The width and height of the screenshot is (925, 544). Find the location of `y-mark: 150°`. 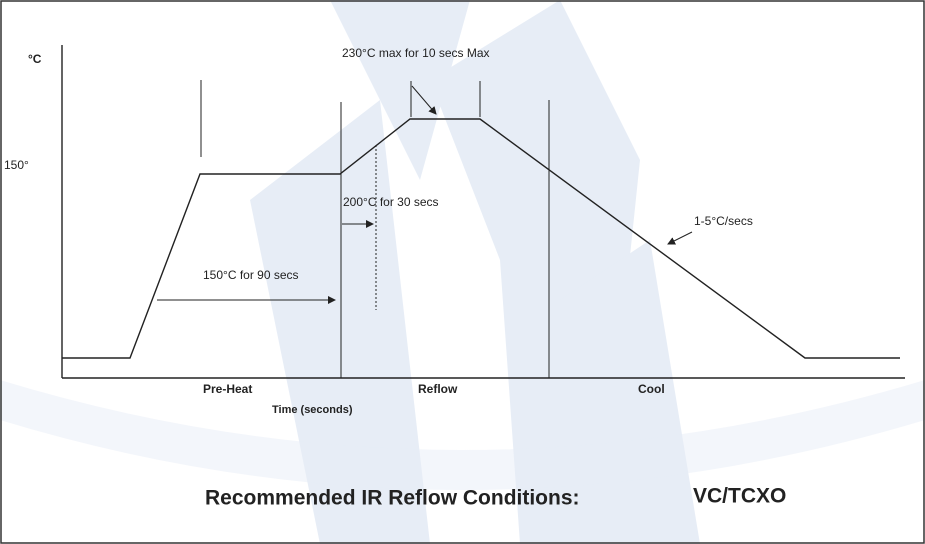

y-mark: 150° is located at coordinates (16, 165).